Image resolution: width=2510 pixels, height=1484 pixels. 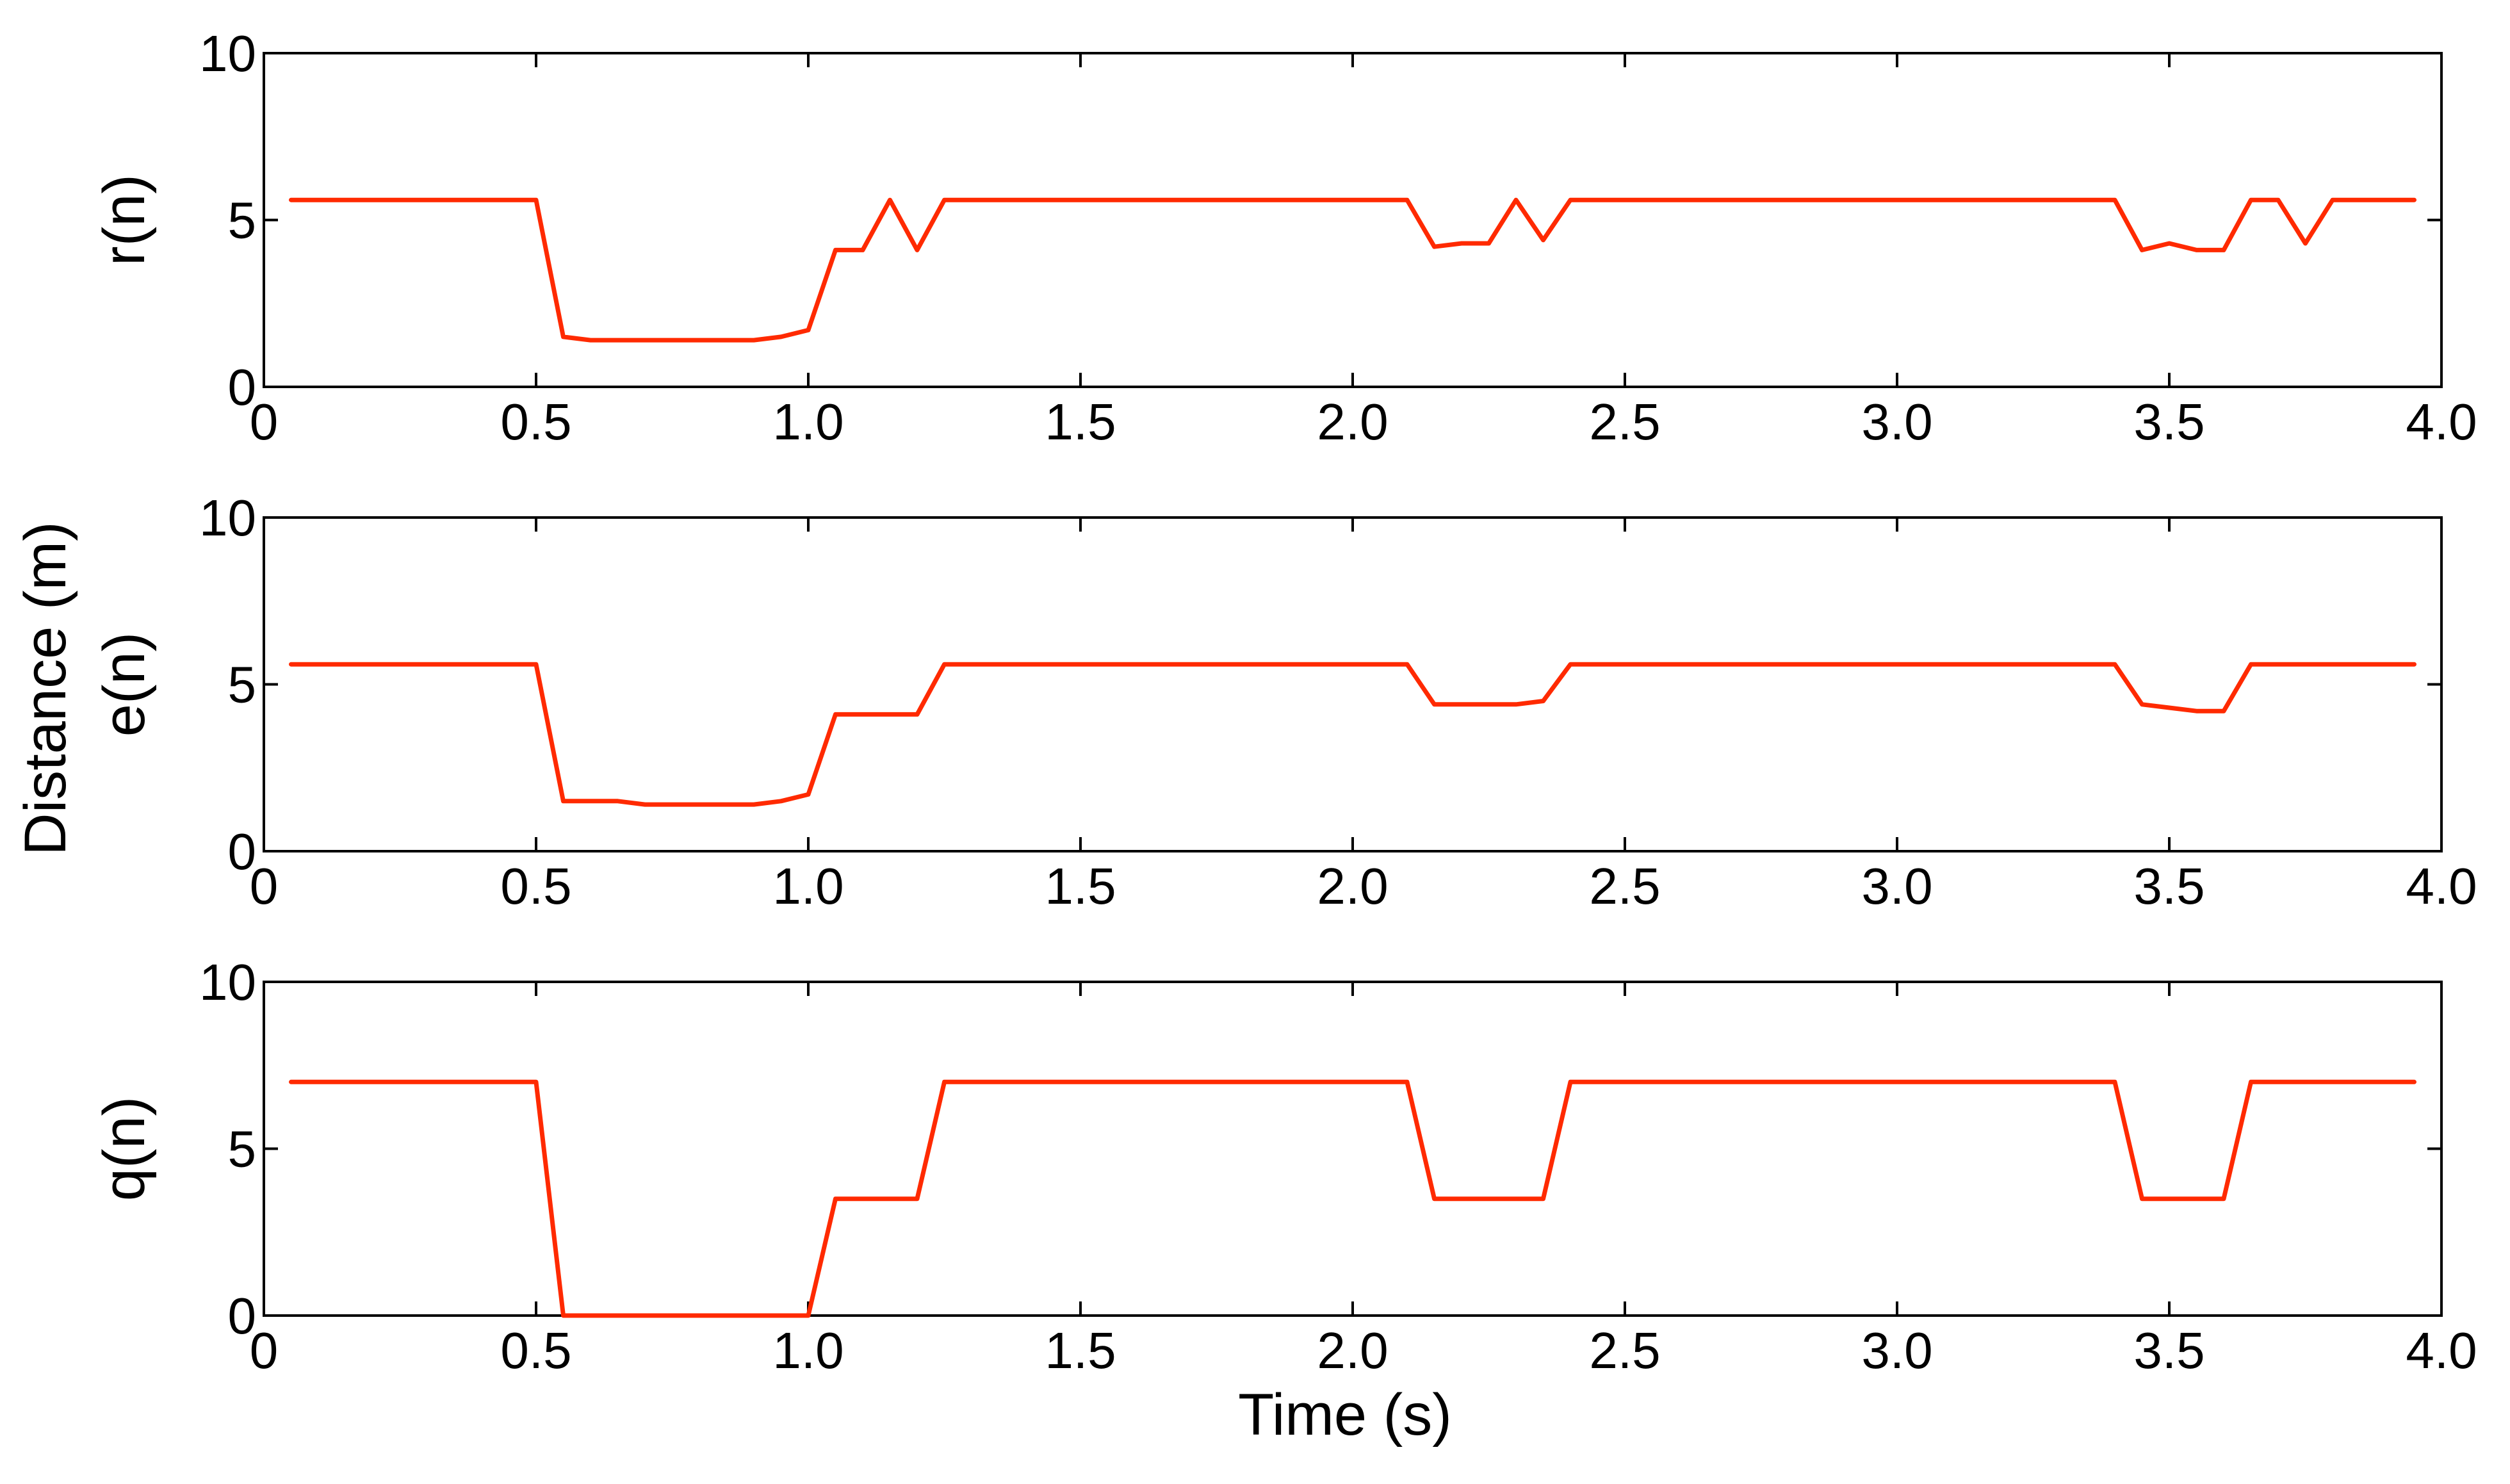 What do you see at coordinates (45, 688) in the screenshot?
I see `shared-y-axis-label: Distance (m)` at bounding box center [45, 688].